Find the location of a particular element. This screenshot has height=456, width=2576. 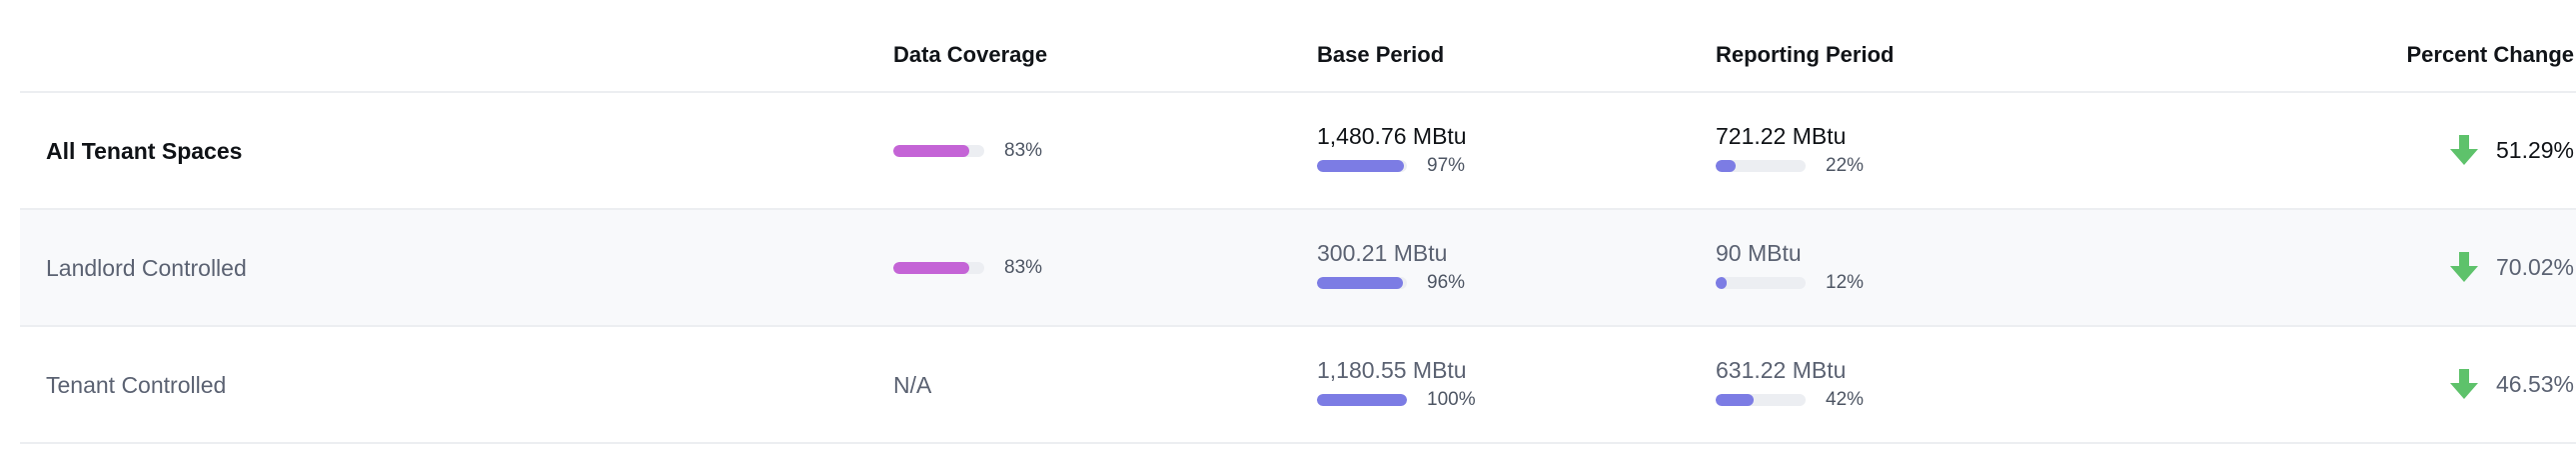

reporting-period-value: 721.22 MBtu is located at coordinates (1781, 136).